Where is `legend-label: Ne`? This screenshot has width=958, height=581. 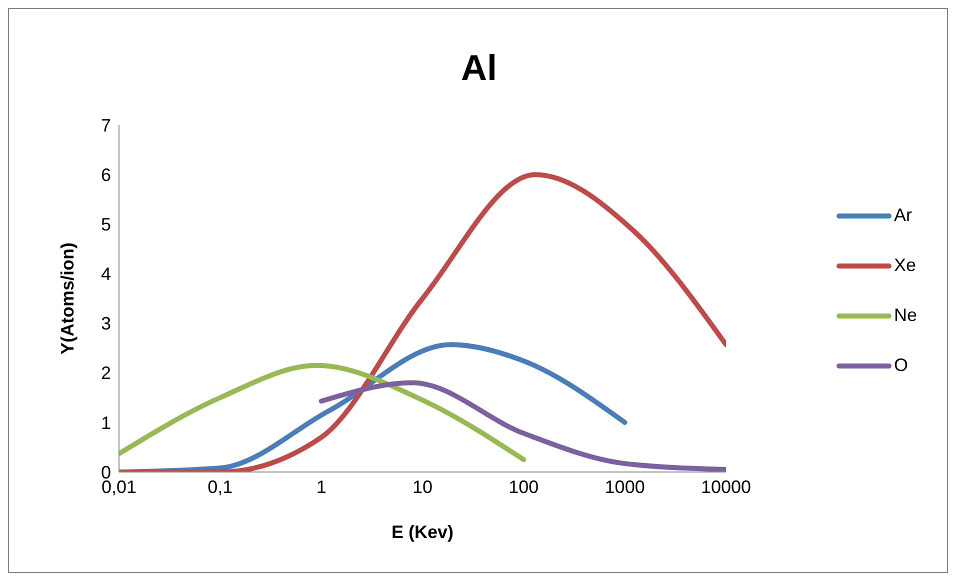 legend-label: Ne is located at coordinates (905, 315).